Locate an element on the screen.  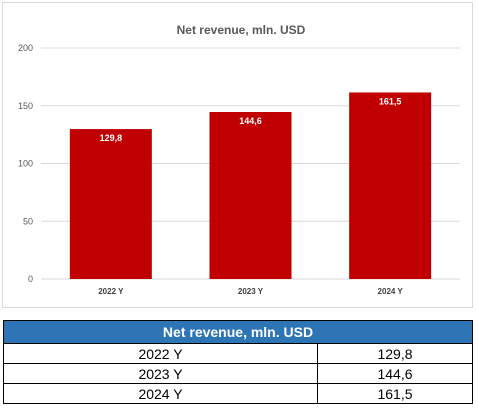
y-tick-label: 100 is located at coordinates (25, 164).